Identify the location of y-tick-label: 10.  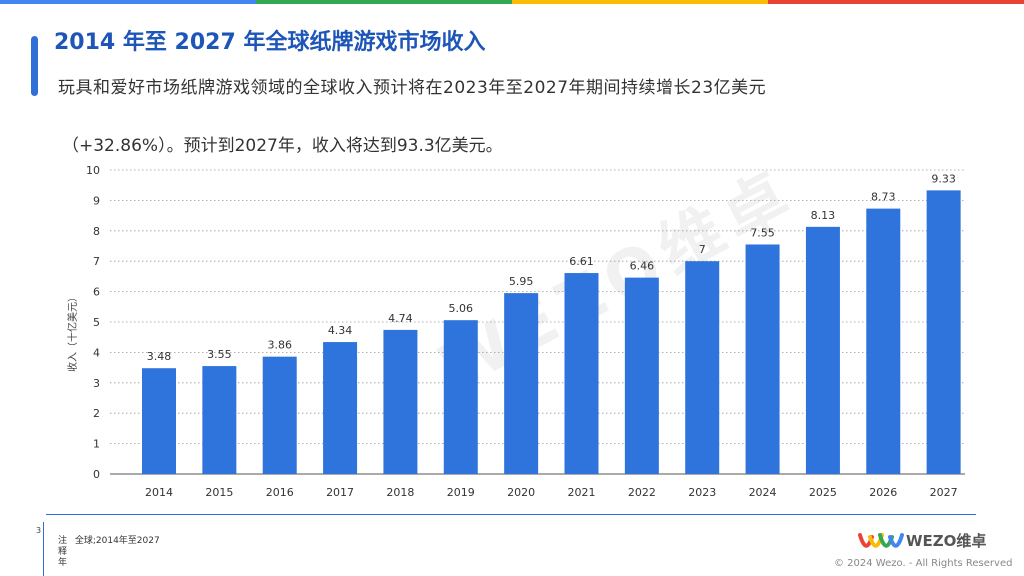
(93, 170).